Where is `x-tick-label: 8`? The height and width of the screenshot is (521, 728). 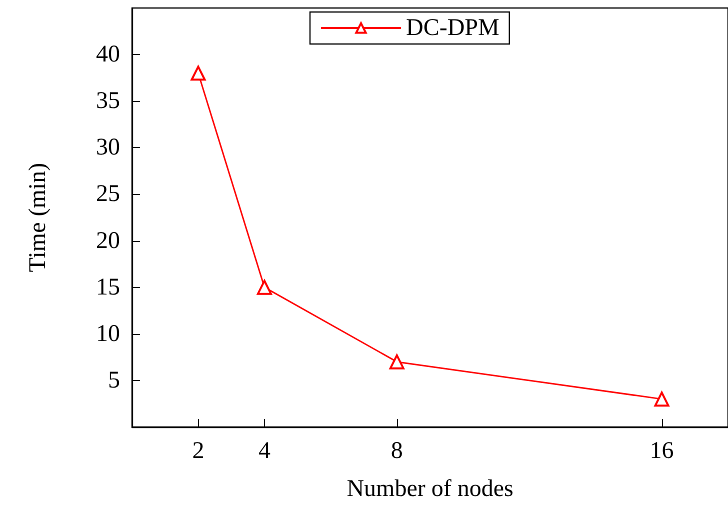 x-tick-label: 8 is located at coordinates (396, 451).